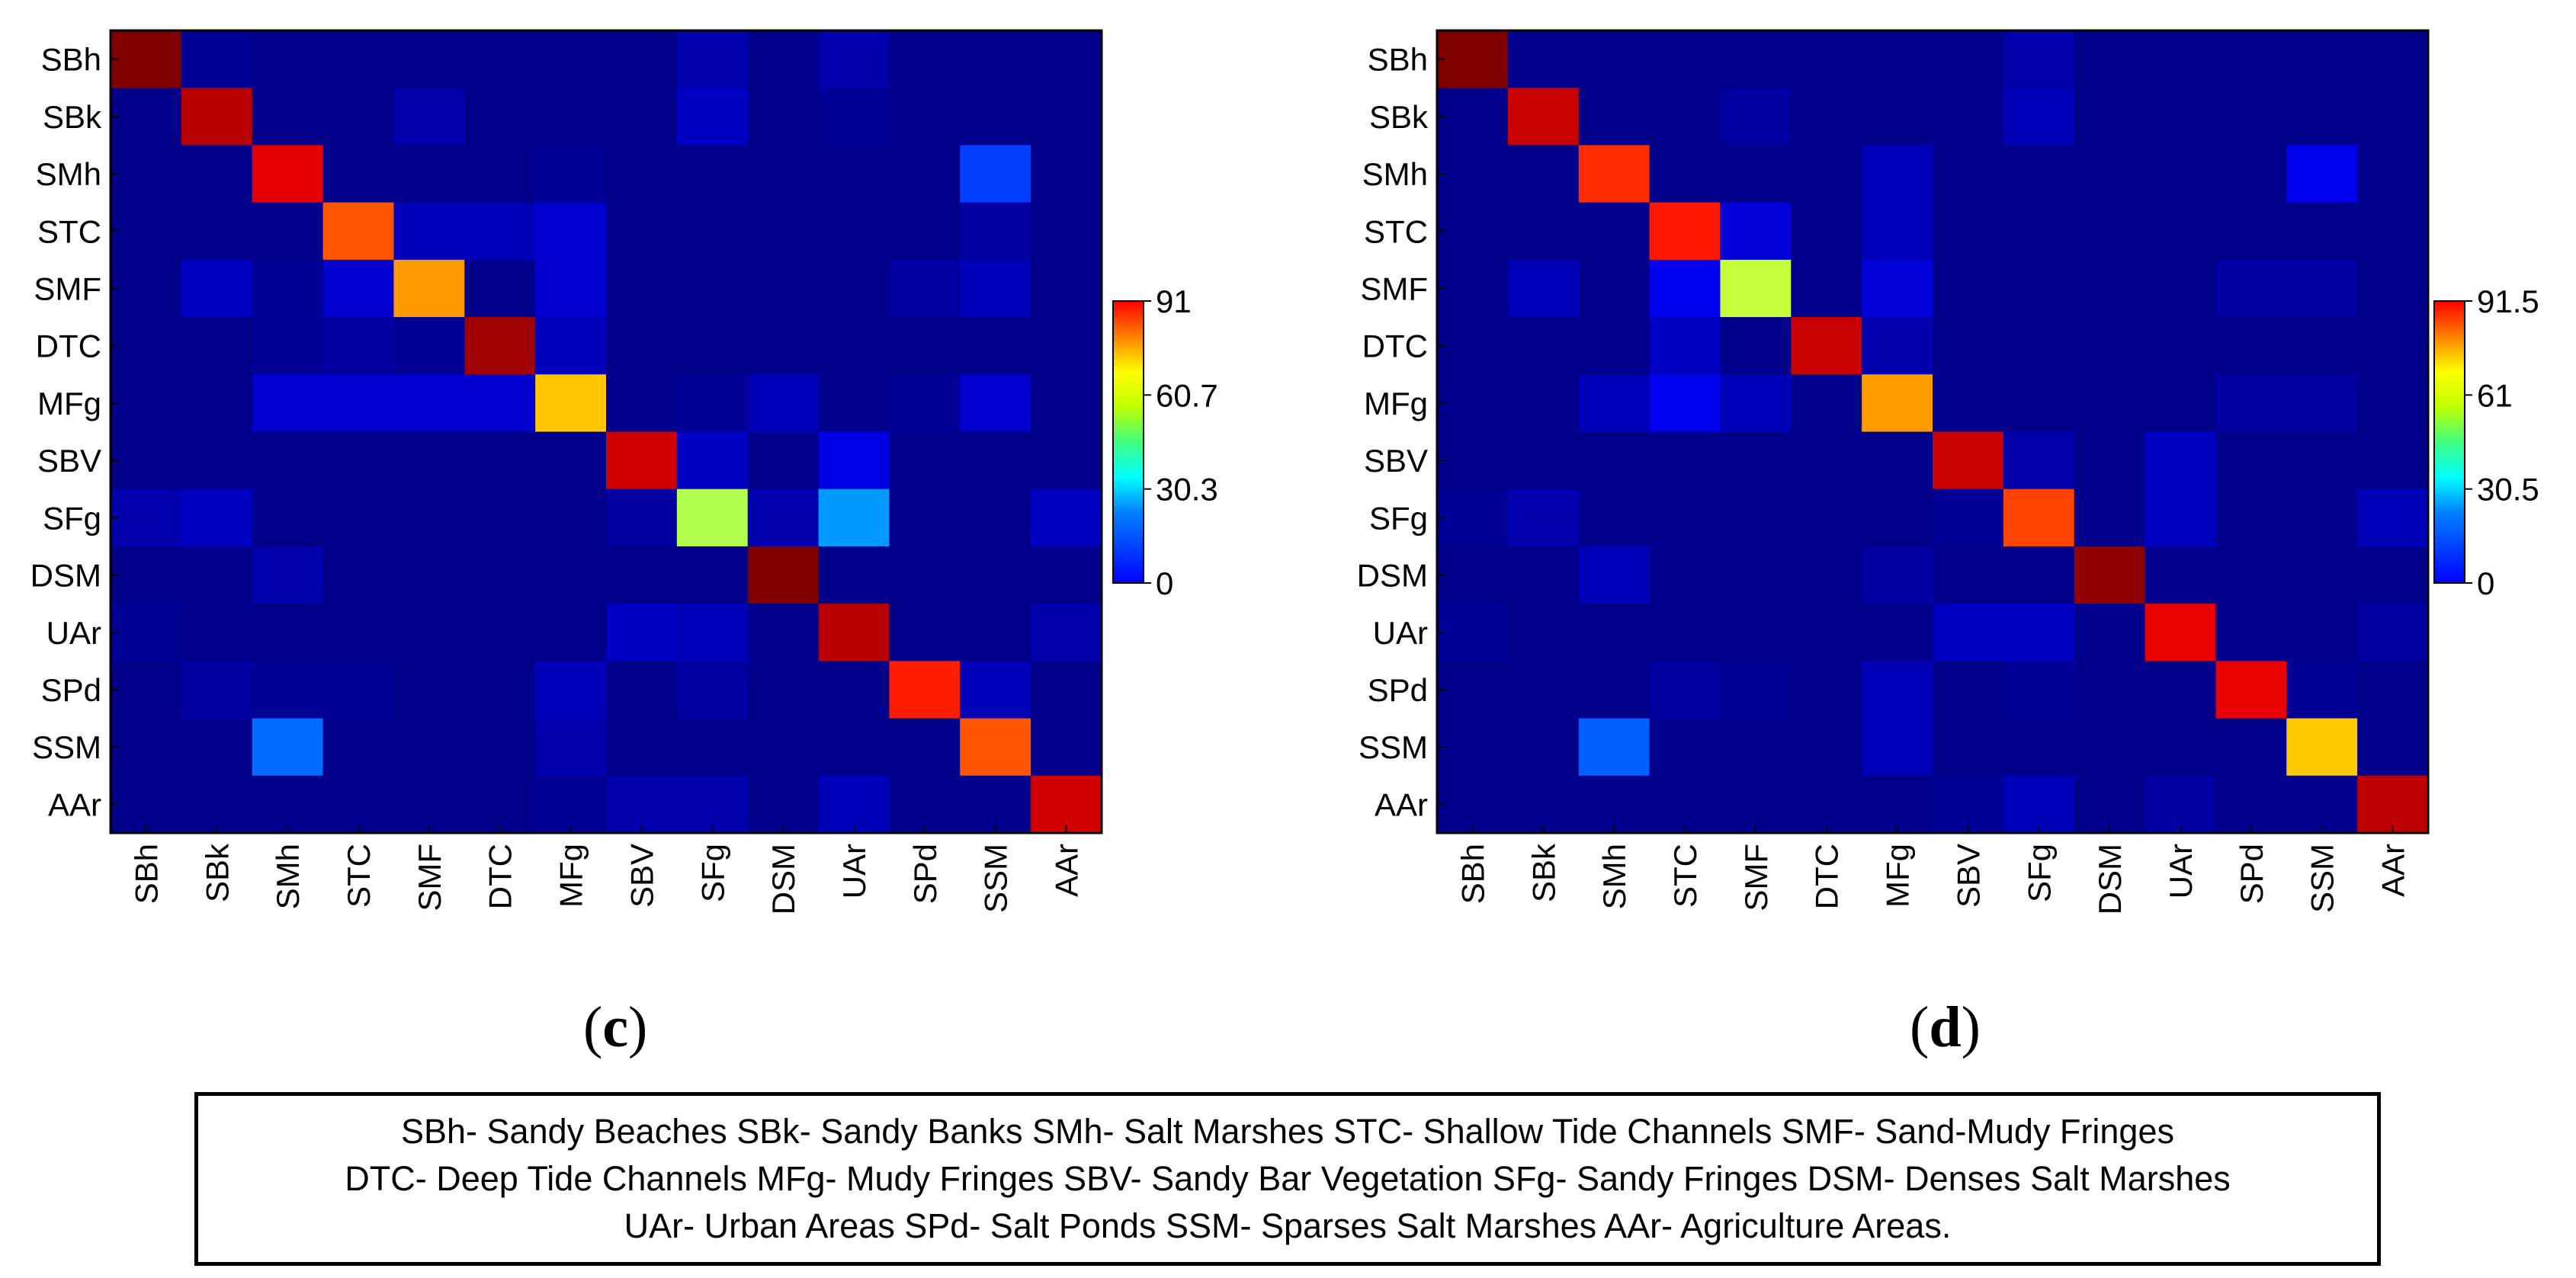 Image resolution: width=2576 pixels, height=1278 pixels. Describe the element at coordinates (642, 804) in the screenshot. I see `heatmap-cell-c-AAr-SBV` at that location.